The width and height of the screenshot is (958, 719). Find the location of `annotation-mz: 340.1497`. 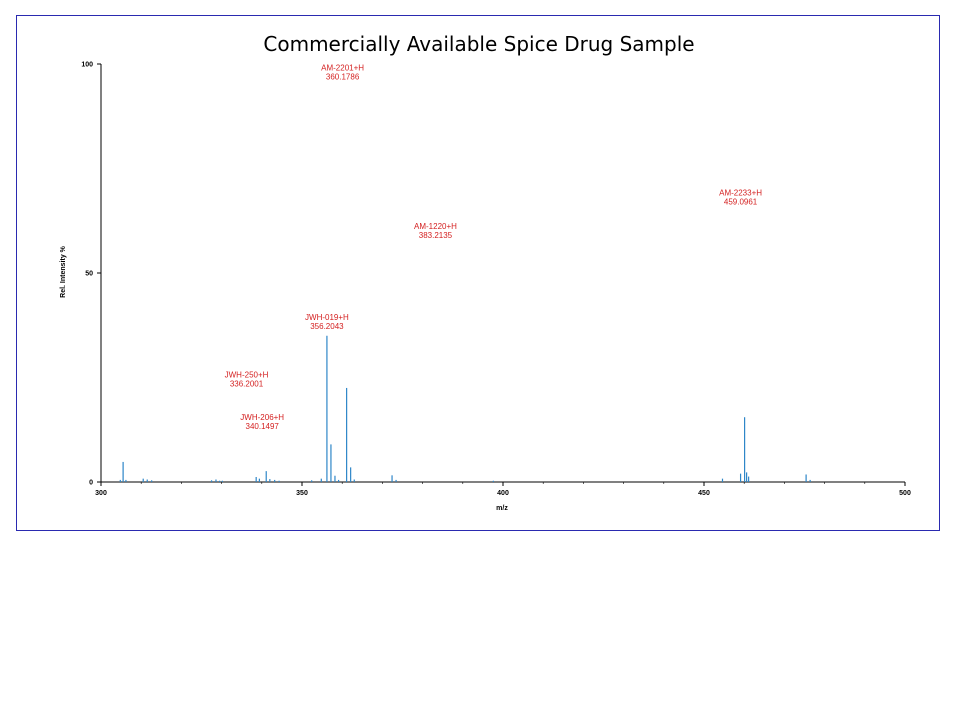

annotation-mz: 340.1497 is located at coordinates (263, 426).